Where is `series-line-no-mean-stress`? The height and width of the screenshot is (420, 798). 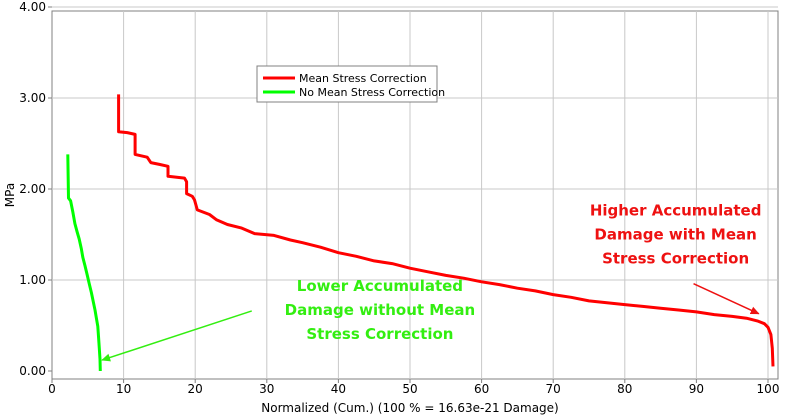
series-line-no-mean-stress is located at coordinates (84, 263).